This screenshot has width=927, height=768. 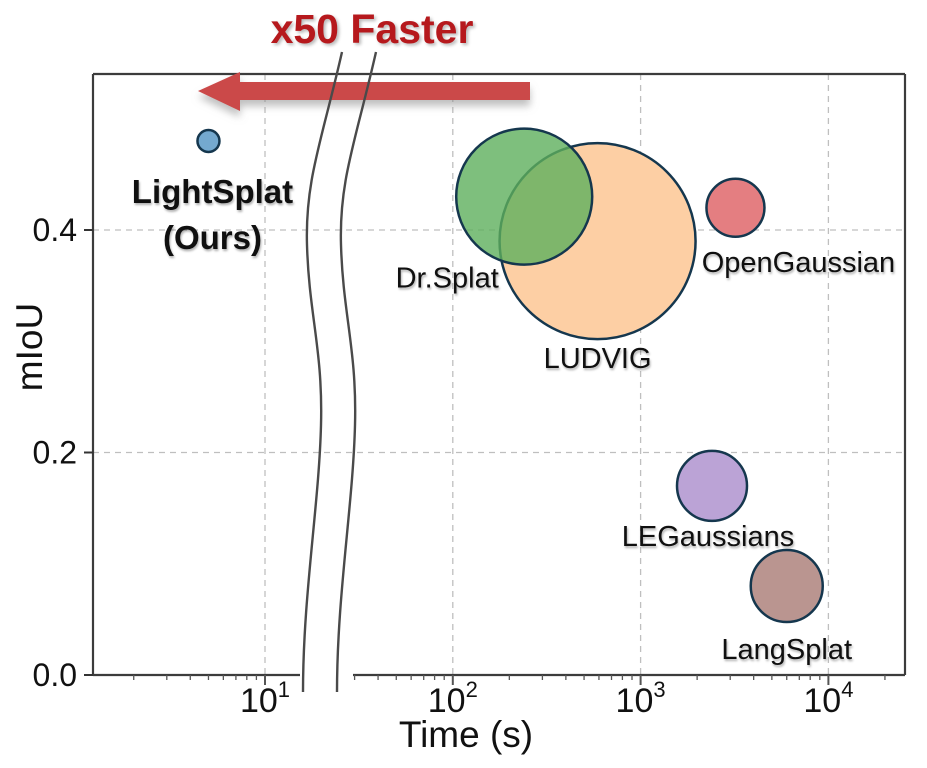 I want to click on bubble-label-opengaussian: OpenGaussian, so click(x=798, y=263).